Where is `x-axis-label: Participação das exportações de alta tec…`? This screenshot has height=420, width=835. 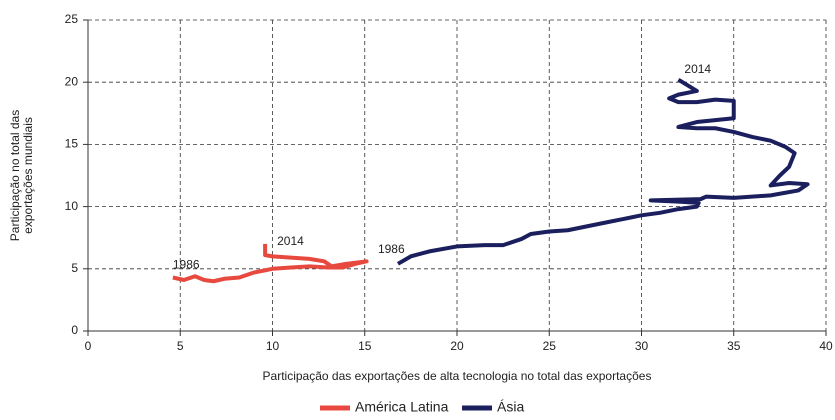
x-axis-label: Participação das exportações de alta tec… is located at coordinates (457, 376).